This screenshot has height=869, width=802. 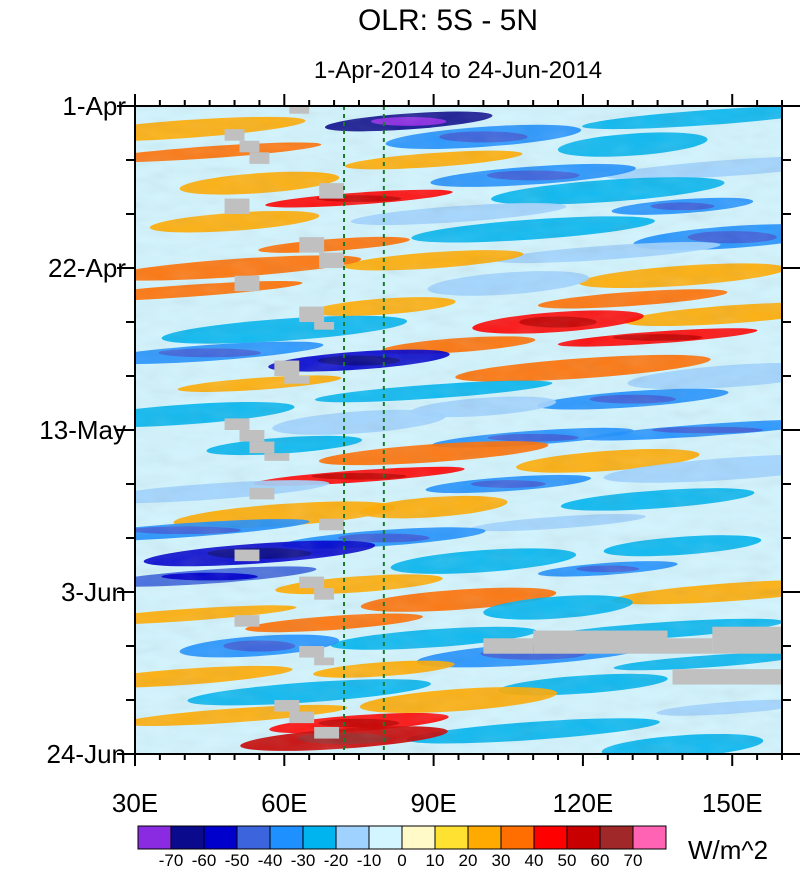 What do you see at coordinates (135, 803) in the screenshot?
I see `x-tick-label: 30E` at bounding box center [135, 803].